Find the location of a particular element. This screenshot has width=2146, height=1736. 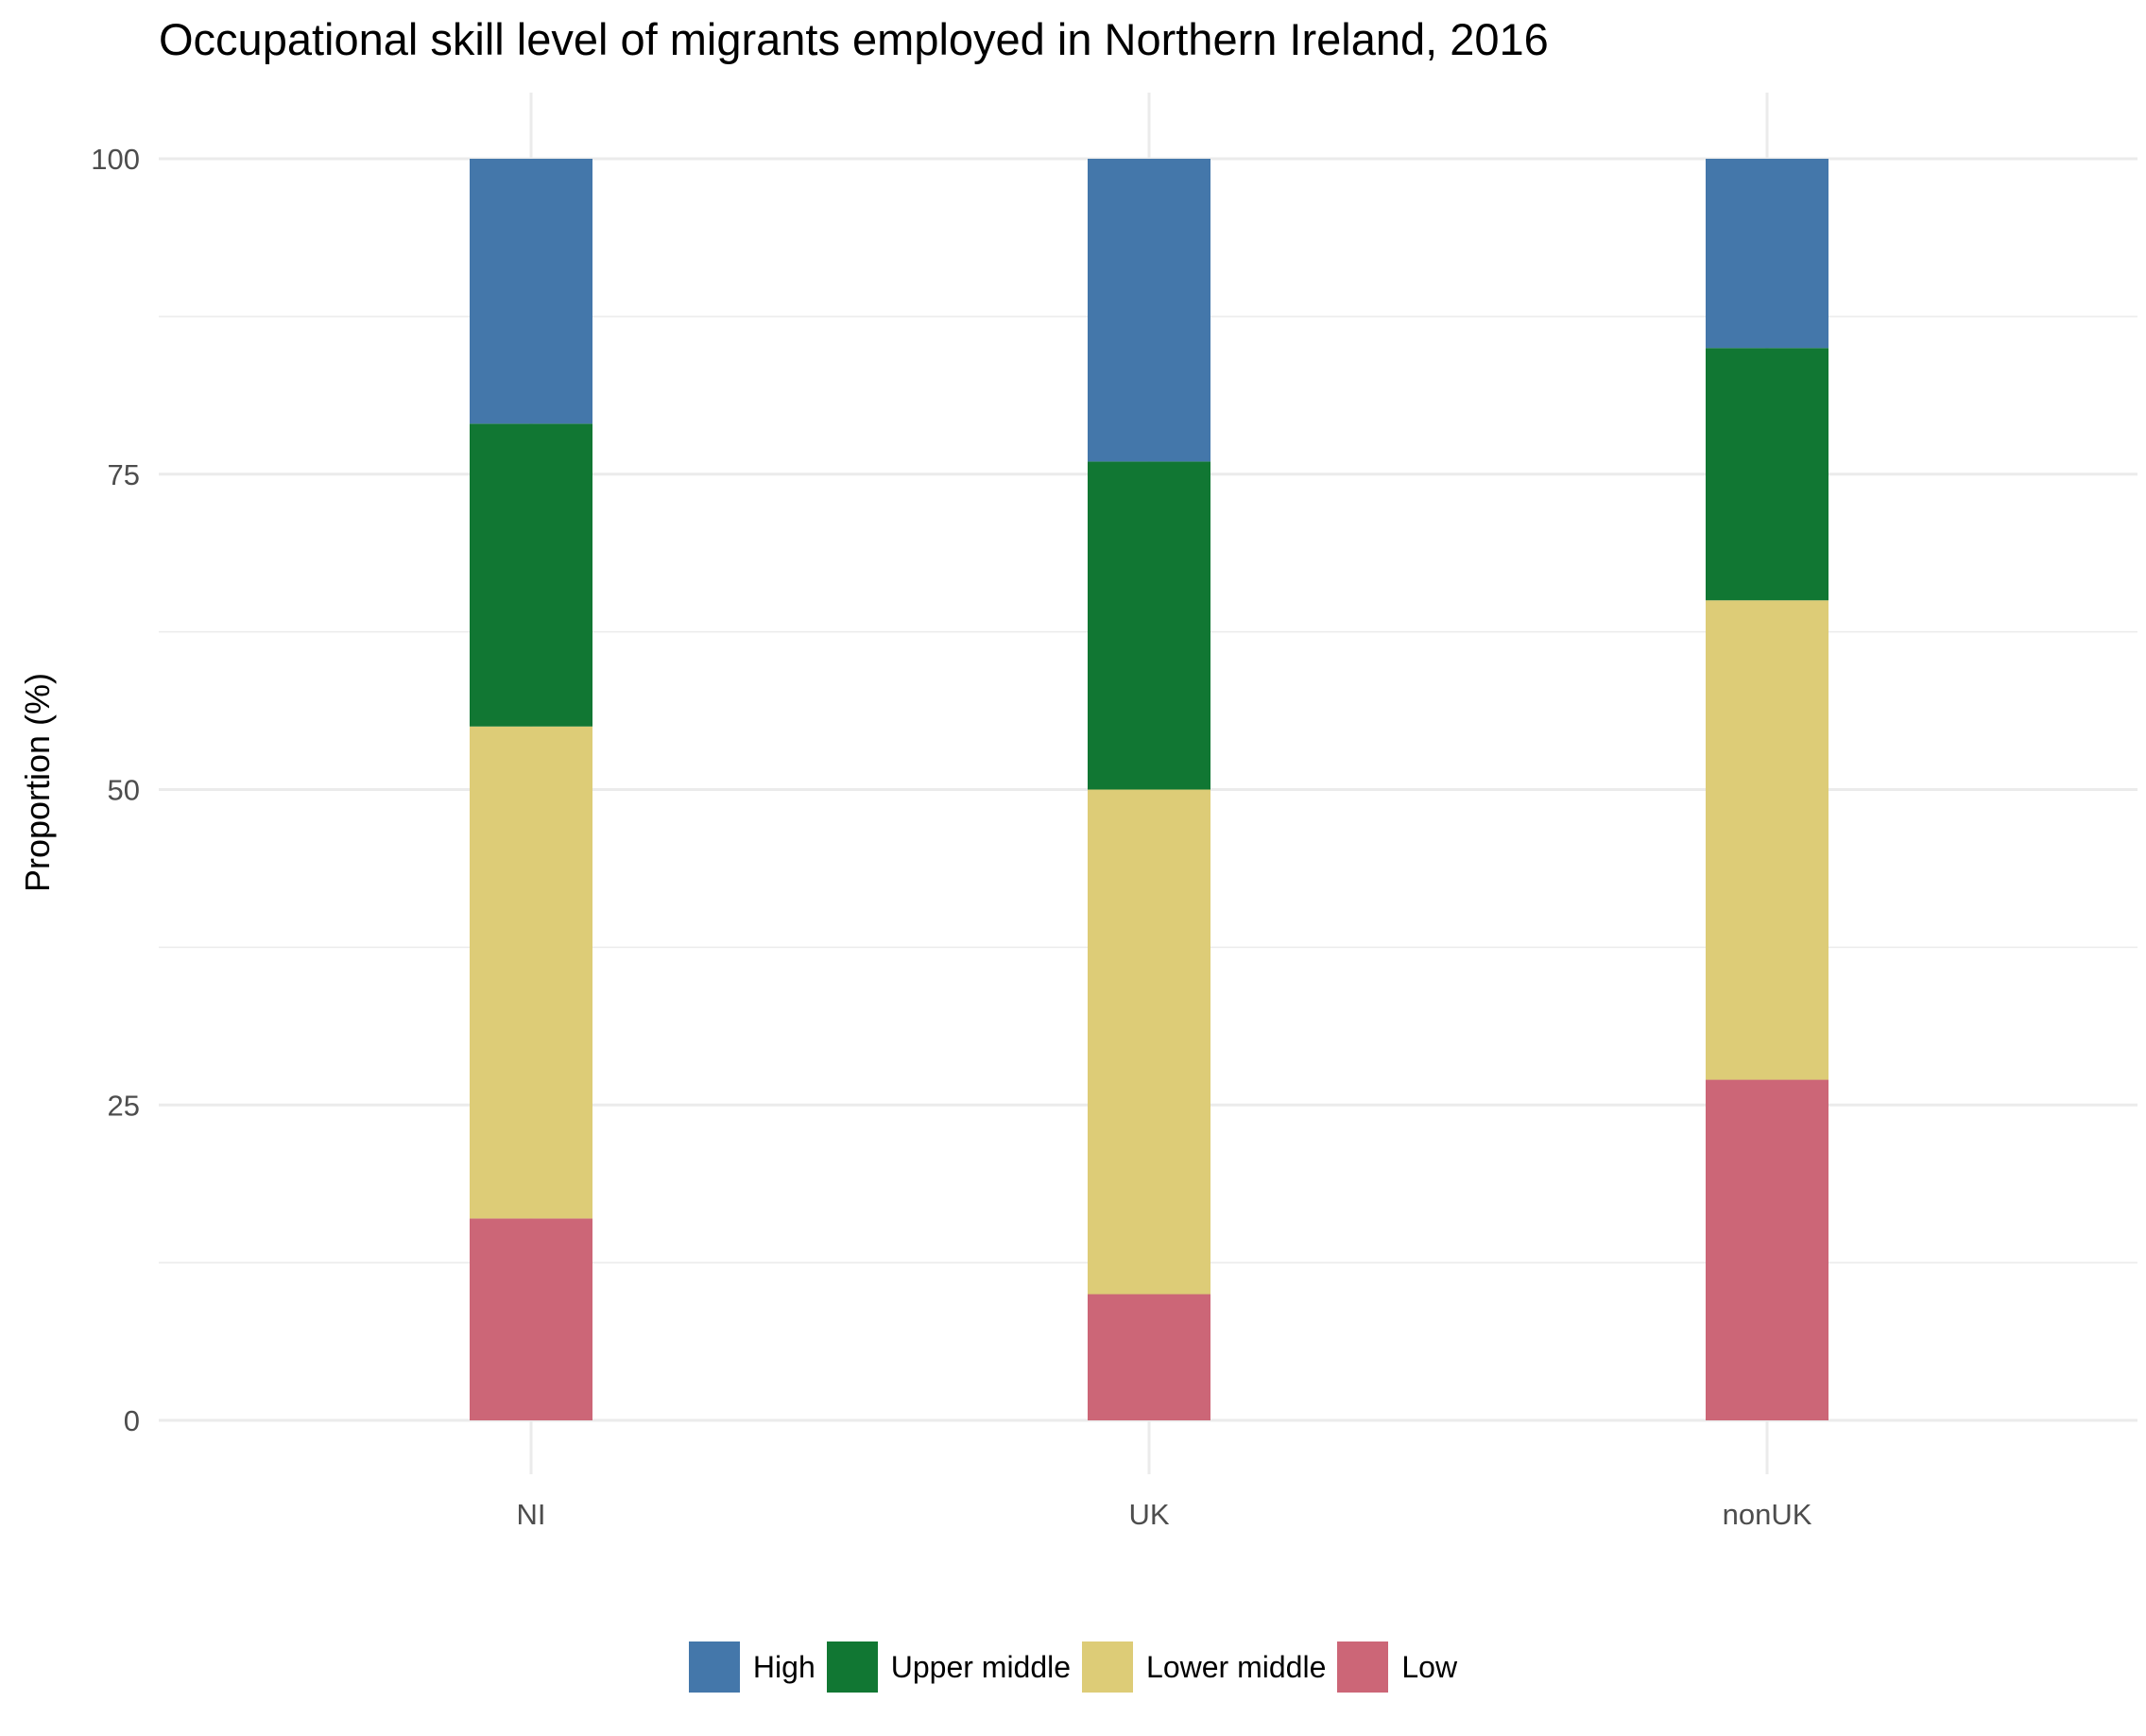

x-tick-label: UK is located at coordinates (1148, 1514).